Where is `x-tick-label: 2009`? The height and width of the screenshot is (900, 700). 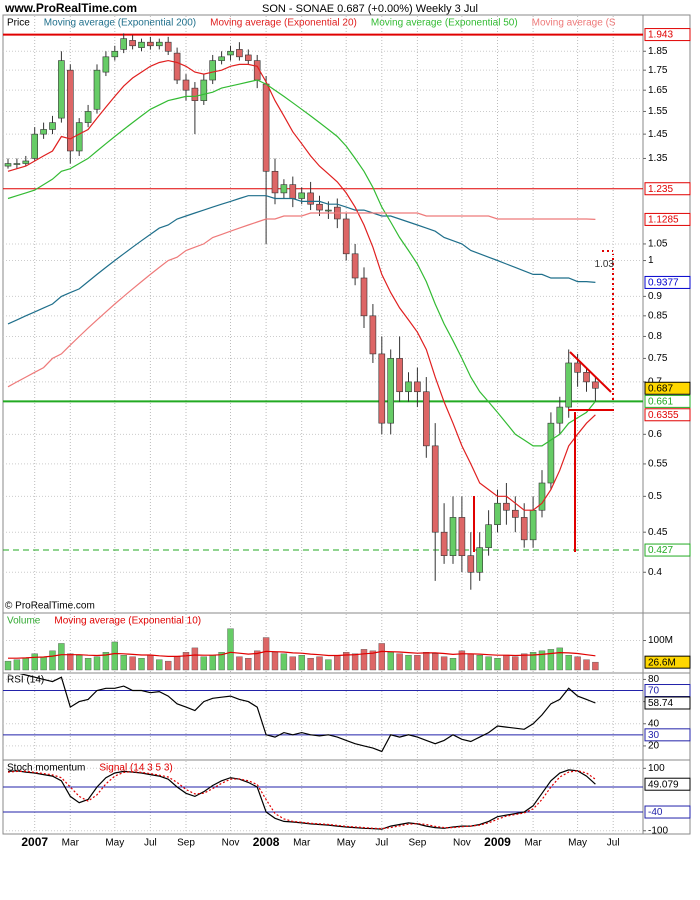
x-tick-label: 2009 is located at coordinates (497, 842).